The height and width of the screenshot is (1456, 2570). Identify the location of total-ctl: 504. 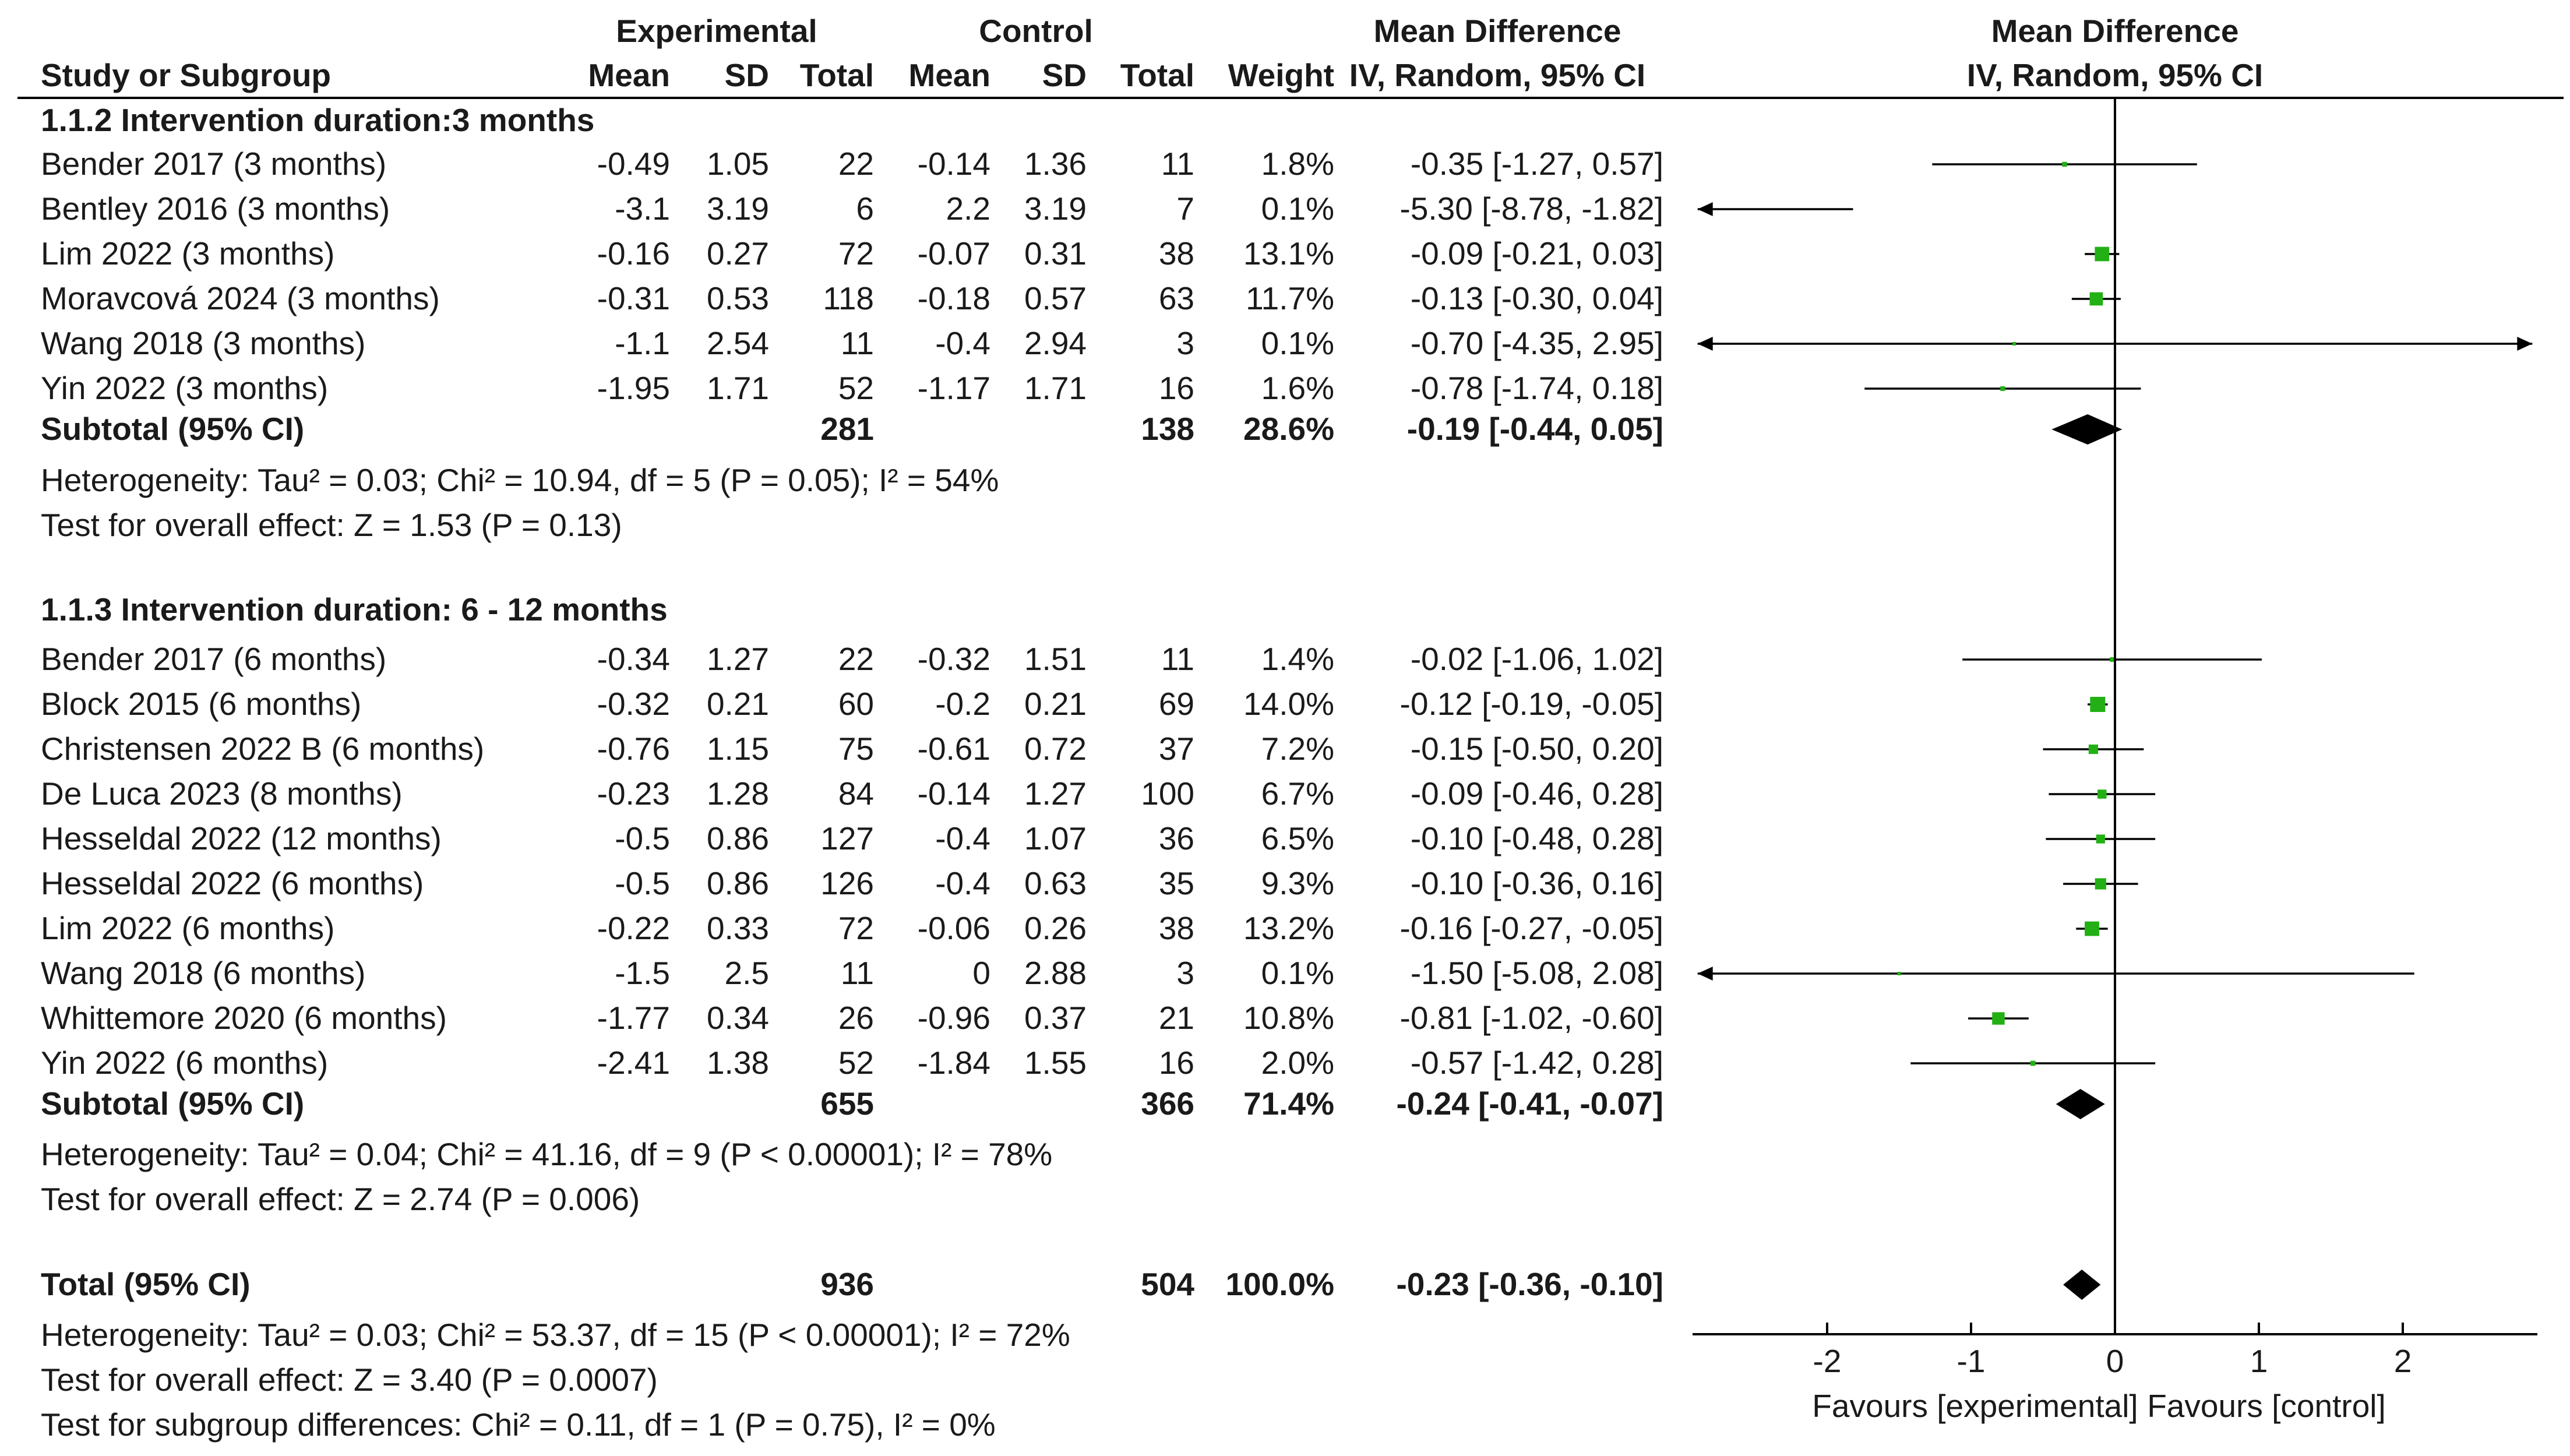
(1167, 1284).